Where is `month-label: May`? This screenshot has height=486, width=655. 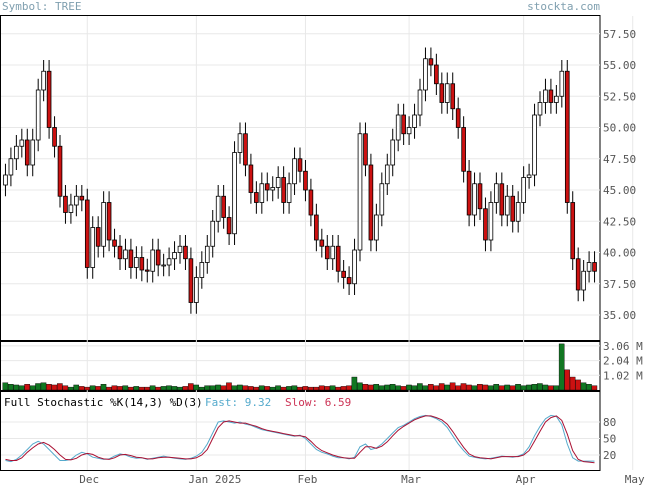 month-label: May is located at coordinates (635, 479).